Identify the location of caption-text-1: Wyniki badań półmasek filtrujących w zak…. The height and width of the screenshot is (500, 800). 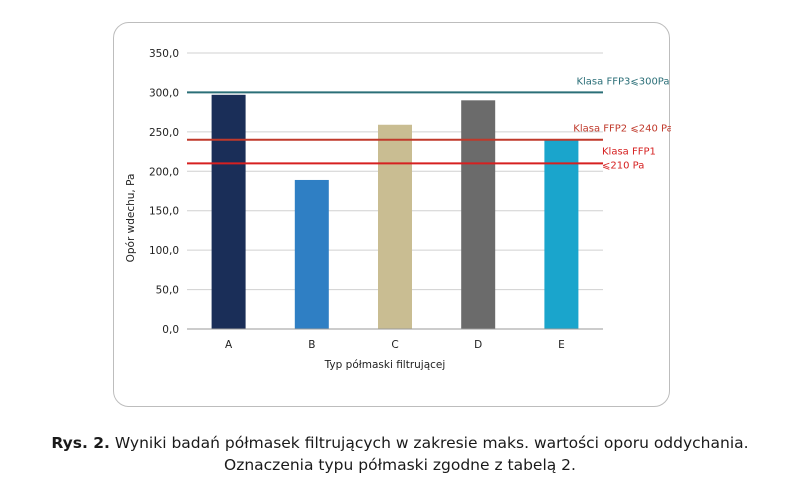
(429, 443).